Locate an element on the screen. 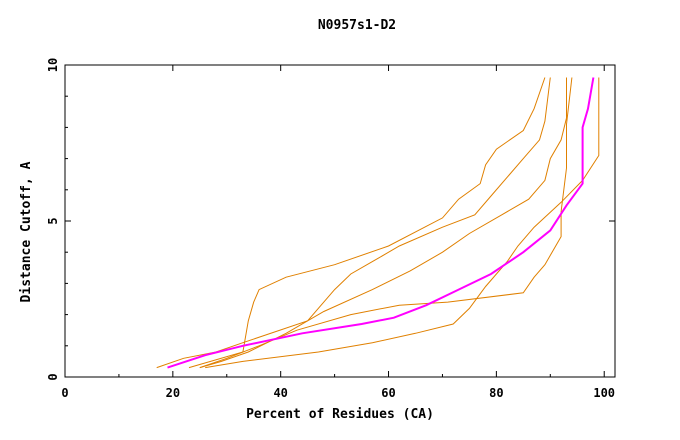 This screenshot has width=680, height=440. chart-title: N0957s1-D2 is located at coordinates (357, 25).